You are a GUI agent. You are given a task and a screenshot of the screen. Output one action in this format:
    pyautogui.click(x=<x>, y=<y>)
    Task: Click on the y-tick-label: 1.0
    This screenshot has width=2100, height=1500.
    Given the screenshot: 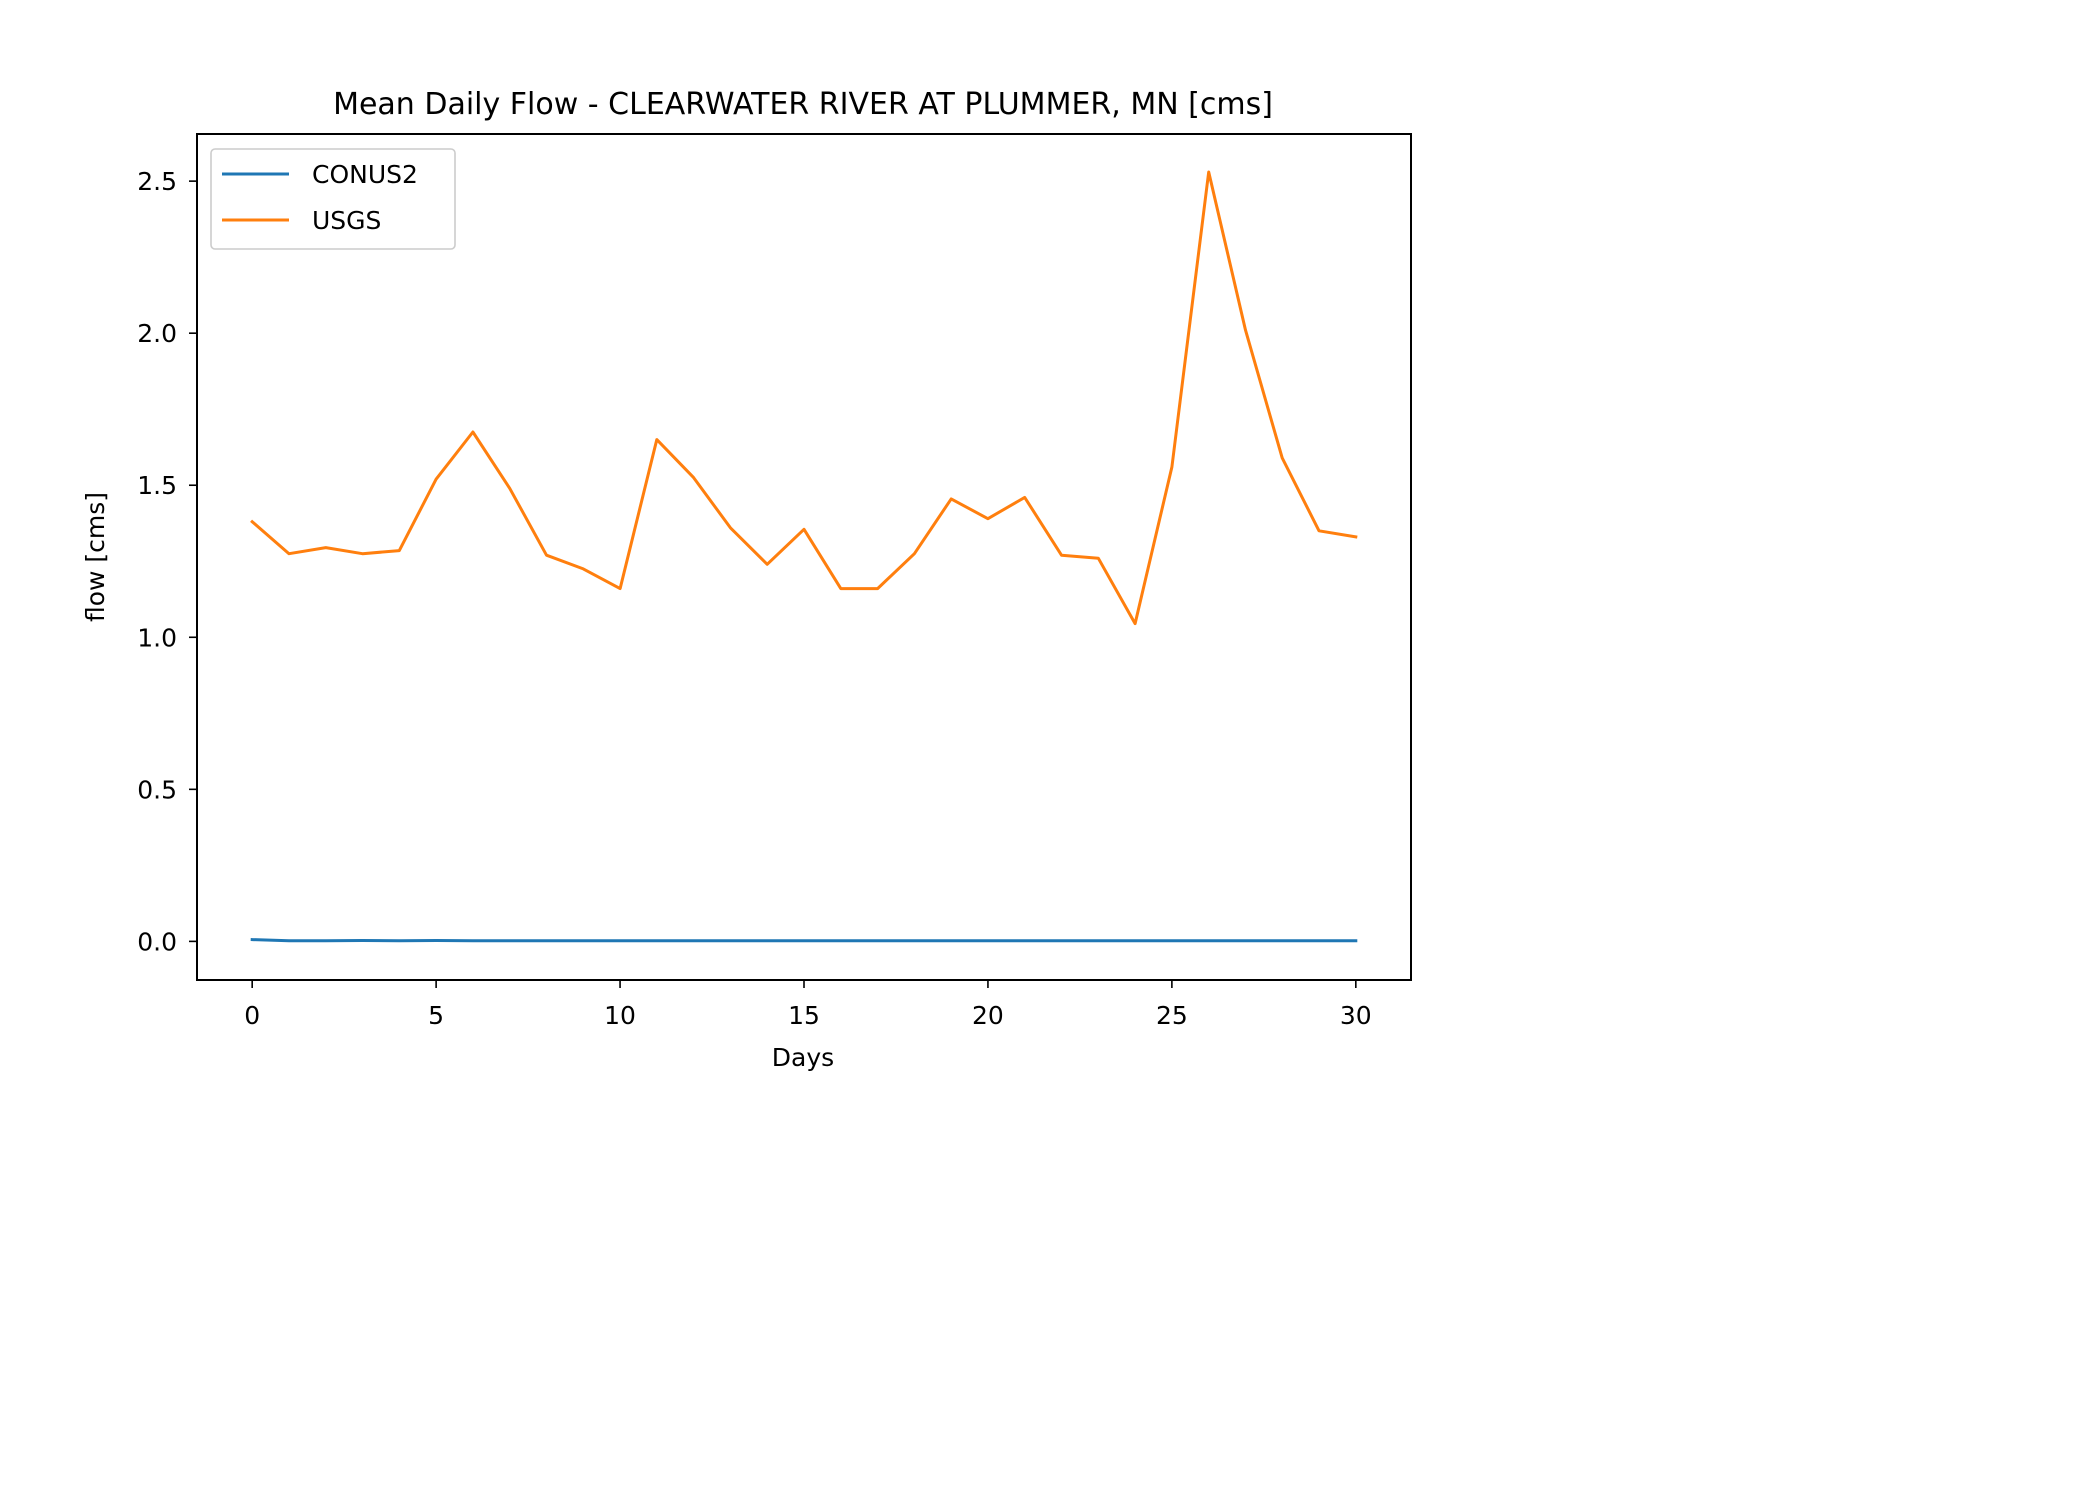 What is the action you would take?
    pyautogui.click(x=157, y=637)
    